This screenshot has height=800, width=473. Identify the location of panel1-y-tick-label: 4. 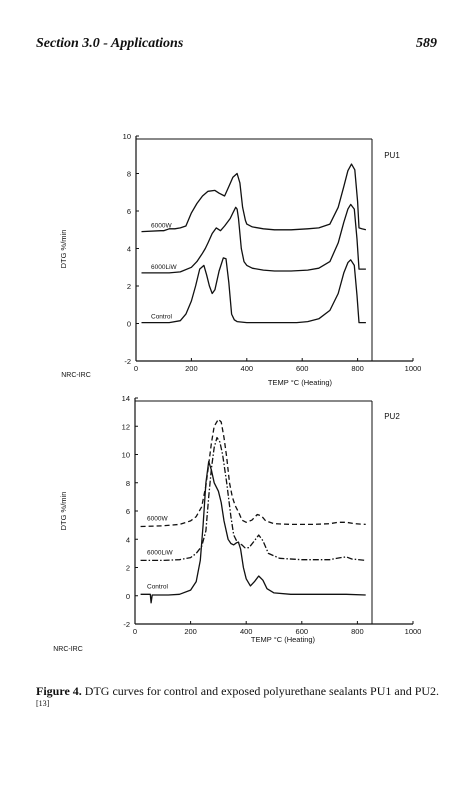
(129, 249).